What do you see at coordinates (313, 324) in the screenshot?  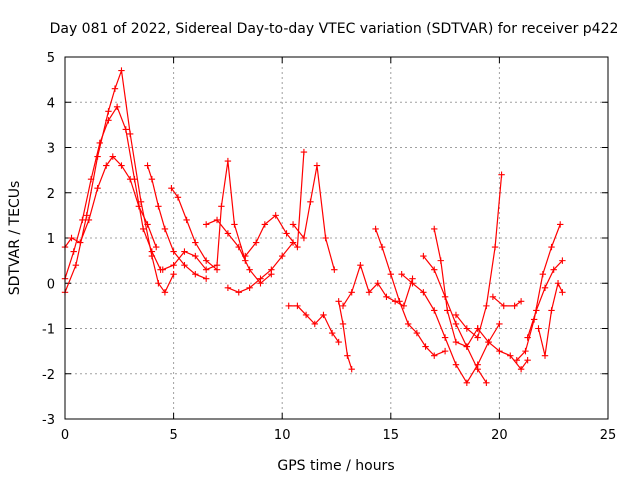 I see `series-sat-k` at bounding box center [313, 324].